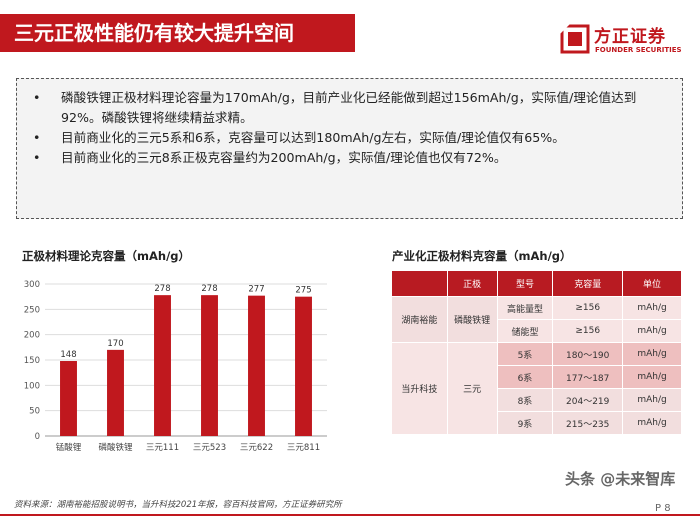  What do you see at coordinates (32, 336) in the screenshot?
I see `y-tick-label: 200` at bounding box center [32, 336].